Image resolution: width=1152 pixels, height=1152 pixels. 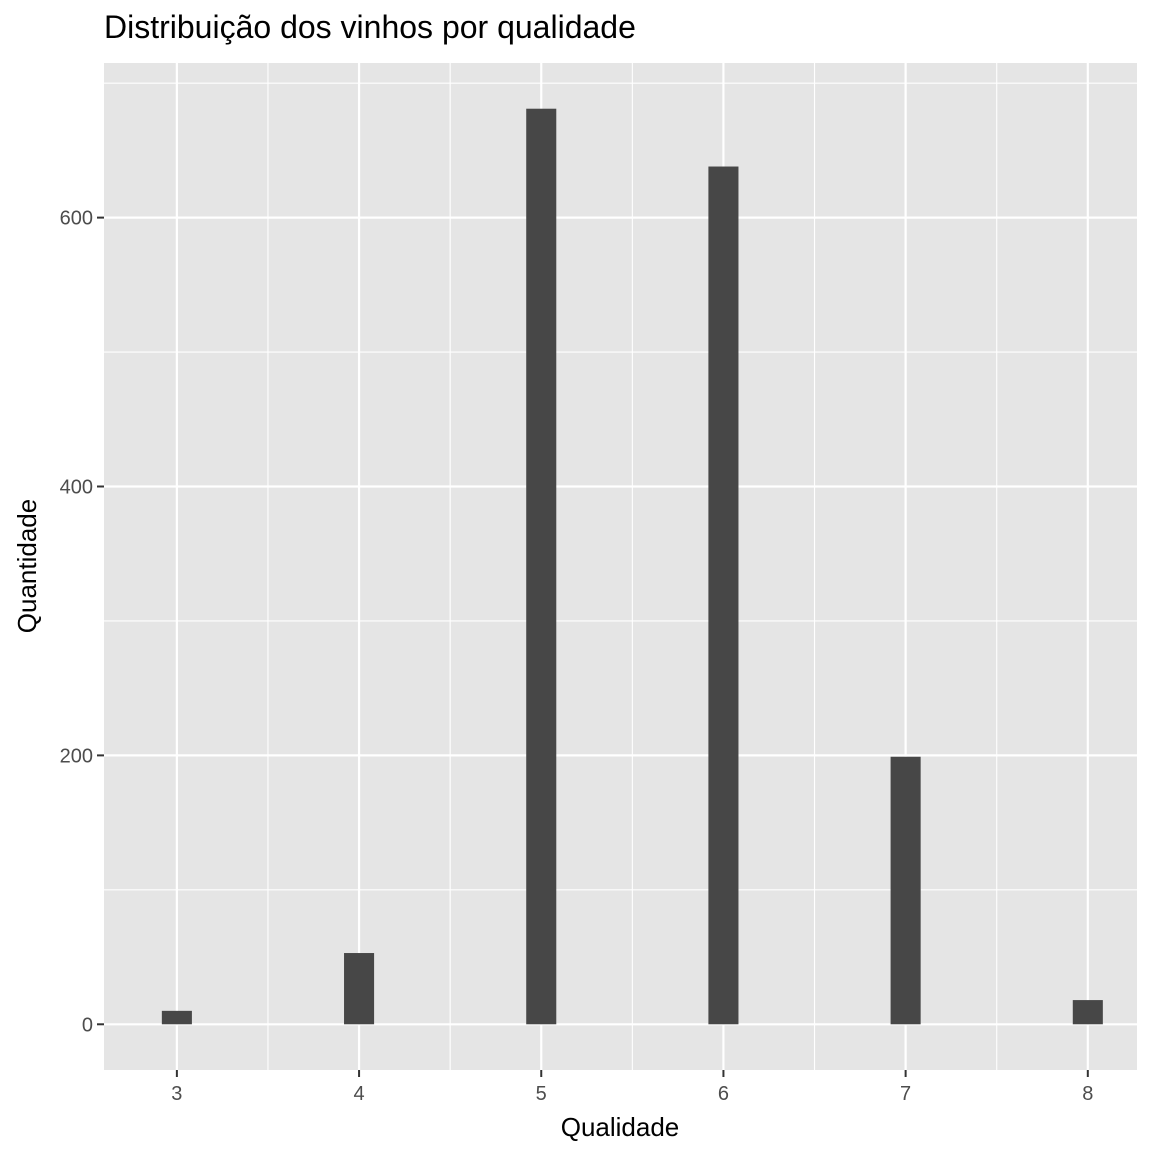 I want to click on x-tick-label: 6, so click(x=723, y=1094).